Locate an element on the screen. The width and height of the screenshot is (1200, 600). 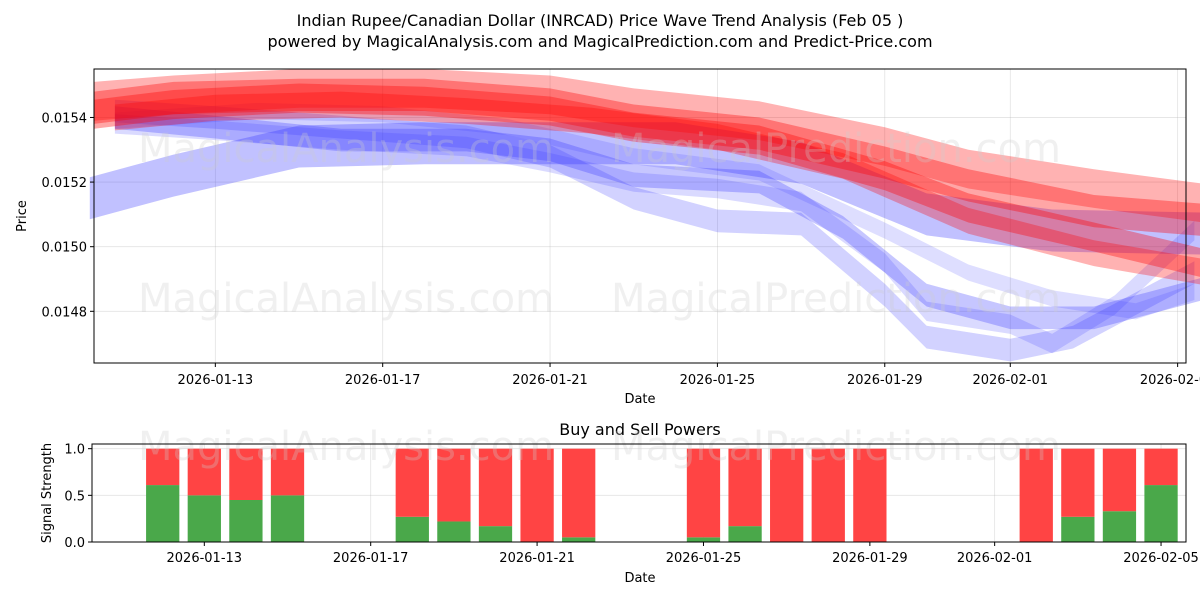
watermark-analysis-bottom: MagicalAnalysis.com is located at coordinates (346, 447).